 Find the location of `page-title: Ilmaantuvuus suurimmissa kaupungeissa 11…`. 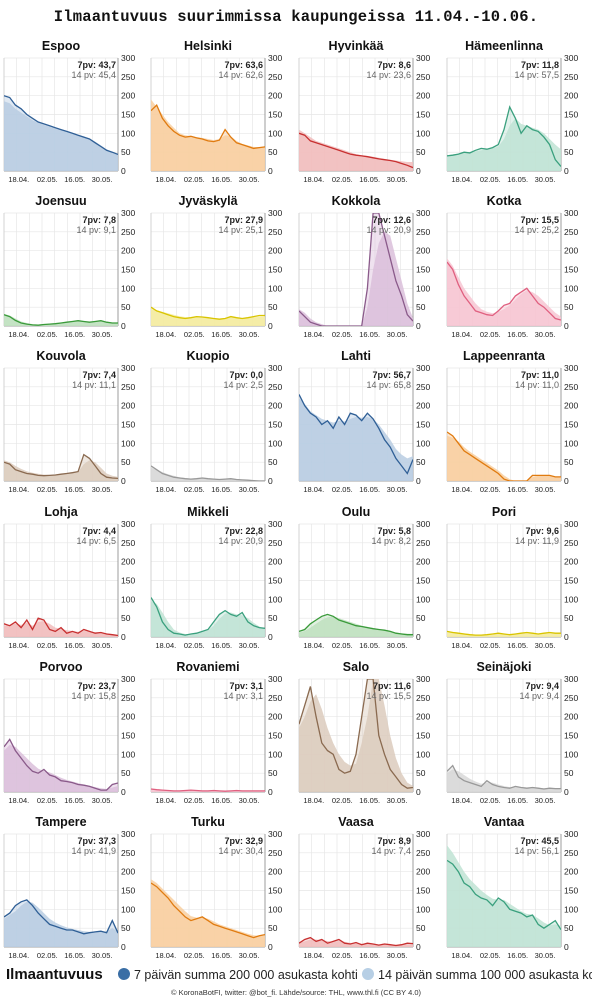

page-title: Ilmaantuvuus suurimmissa kaupungeissa 11… is located at coordinates (296, 17).